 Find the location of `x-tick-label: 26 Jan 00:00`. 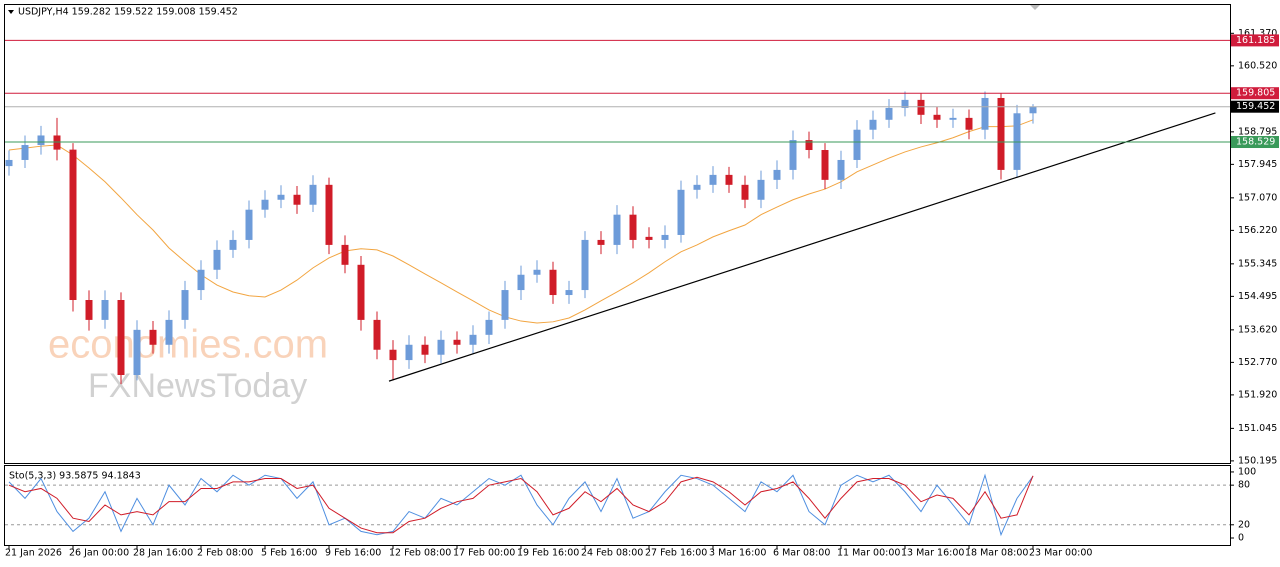

x-tick-label: 26 Jan 00:00 is located at coordinates (99, 553).